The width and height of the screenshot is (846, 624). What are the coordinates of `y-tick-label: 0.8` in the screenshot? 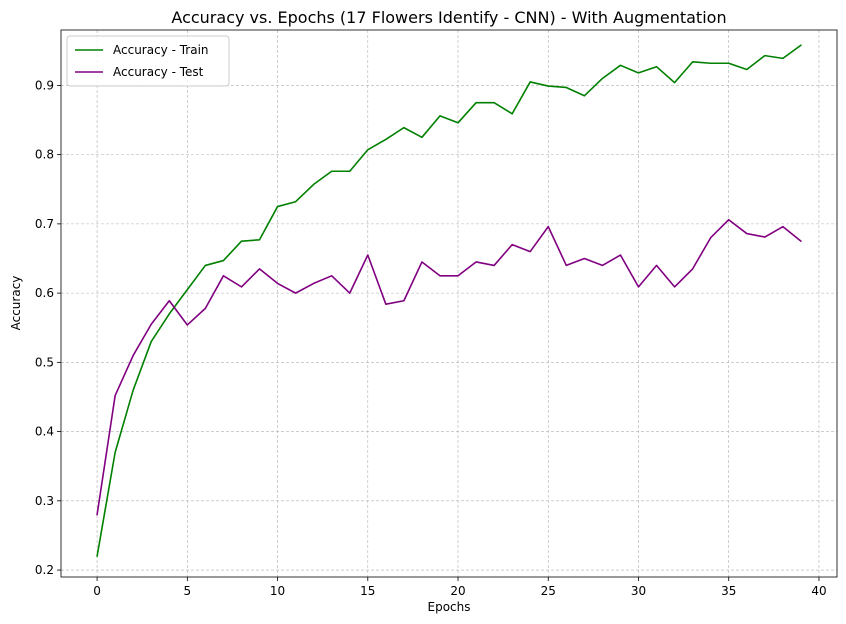 It's located at (44, 155).